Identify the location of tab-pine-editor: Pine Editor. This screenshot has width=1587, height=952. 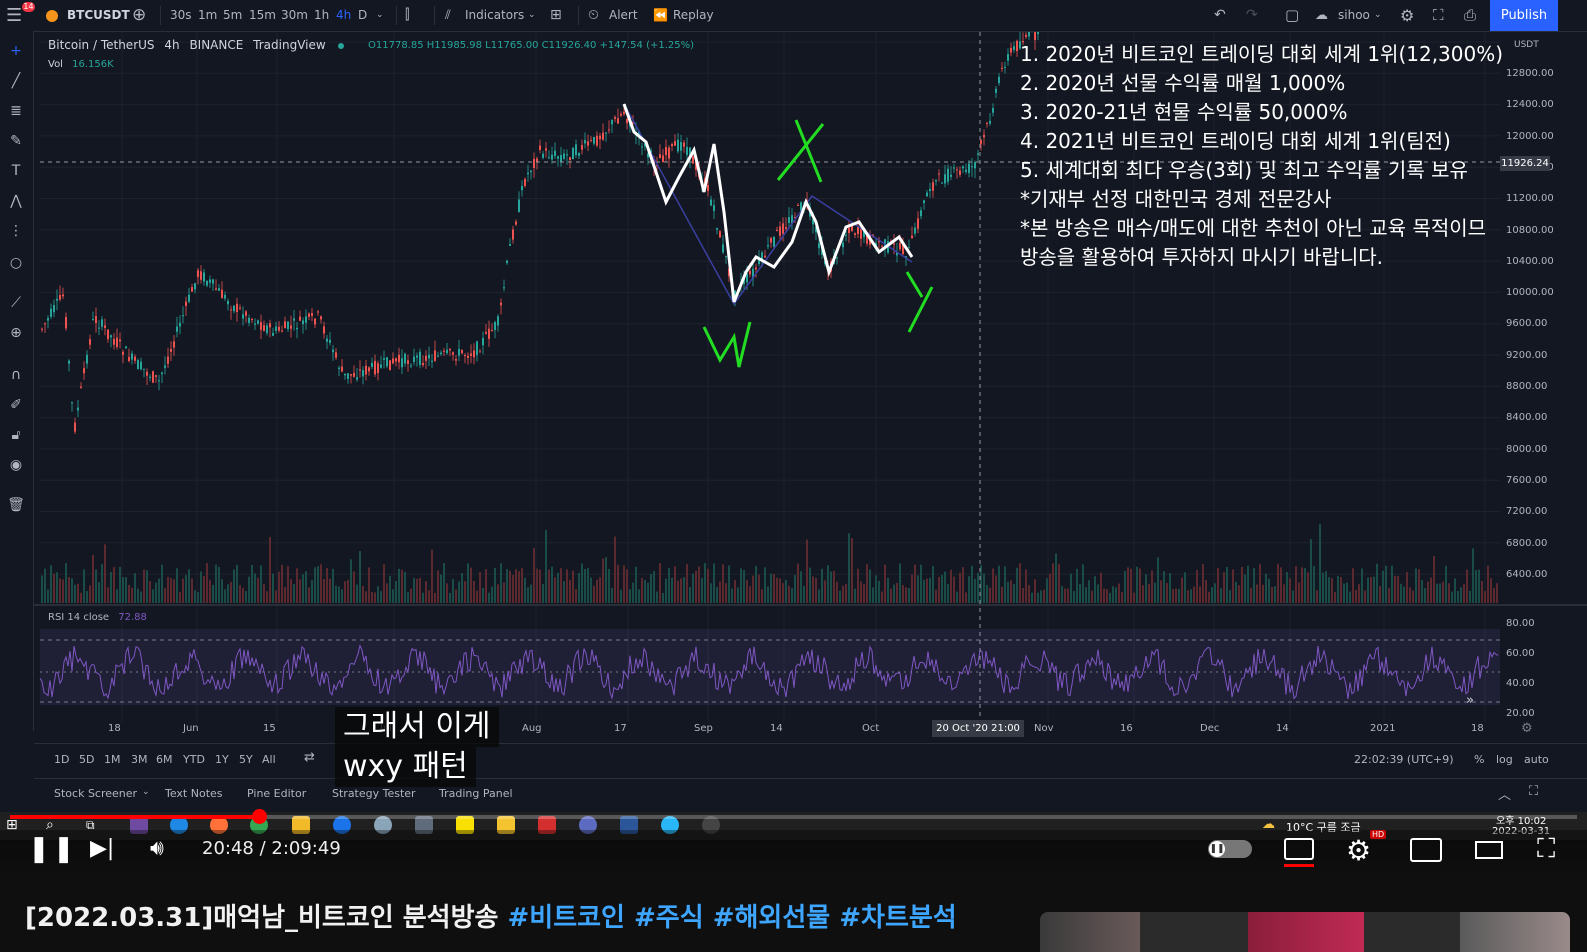
(277, 793).